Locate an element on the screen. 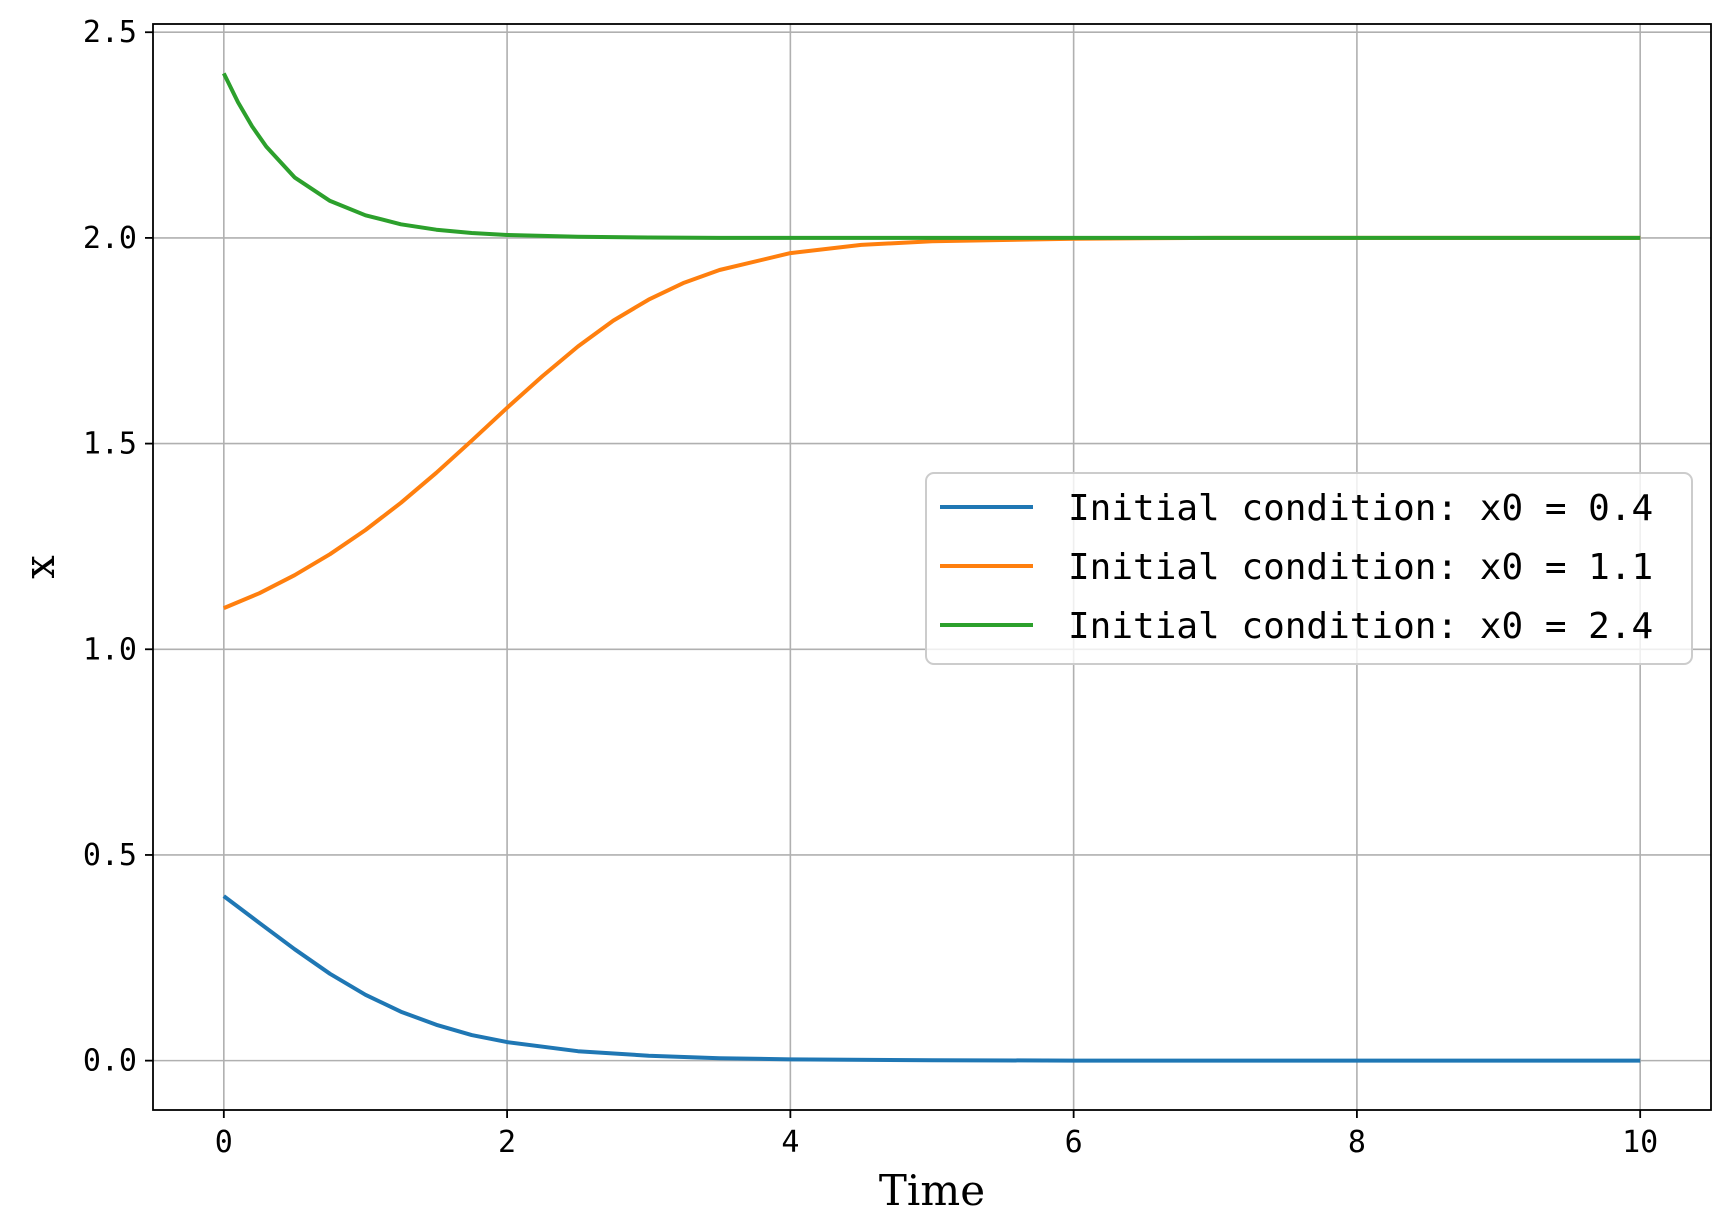 The image size is (1722, 1229). legend-box is located at coordinates (1309, 568).